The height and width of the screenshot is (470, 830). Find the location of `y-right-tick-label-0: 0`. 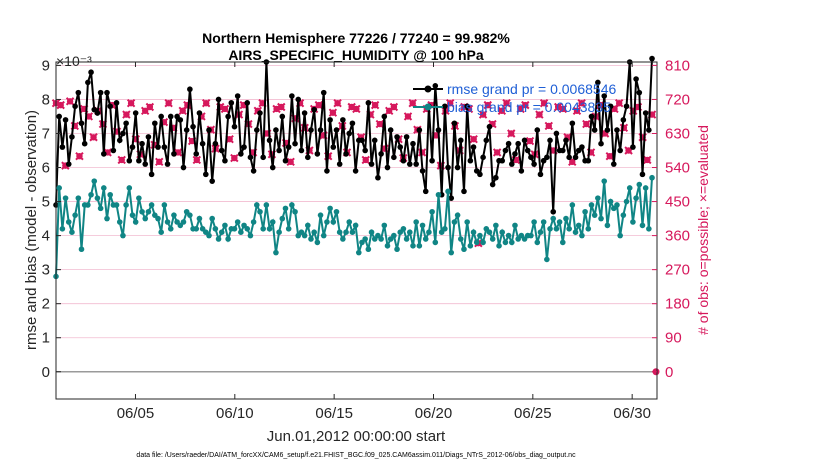

y-right-tick-label-0: 0 is located at coordinates (669, 372).